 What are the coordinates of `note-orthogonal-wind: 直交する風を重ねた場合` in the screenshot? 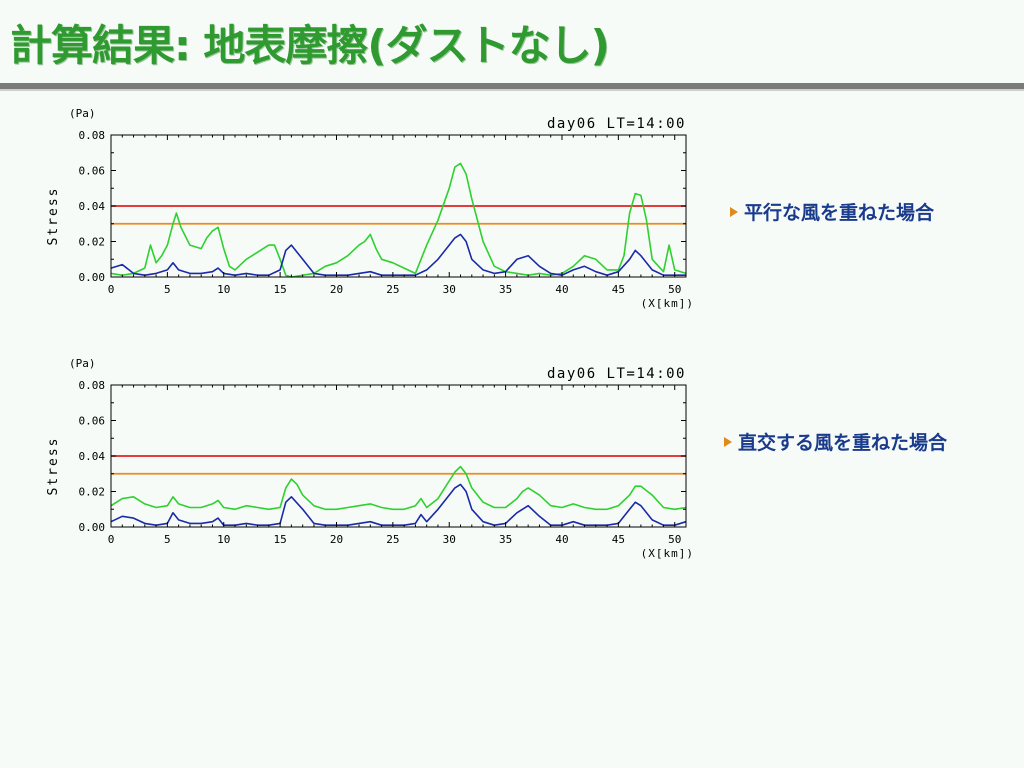 It's located at (835, 441).